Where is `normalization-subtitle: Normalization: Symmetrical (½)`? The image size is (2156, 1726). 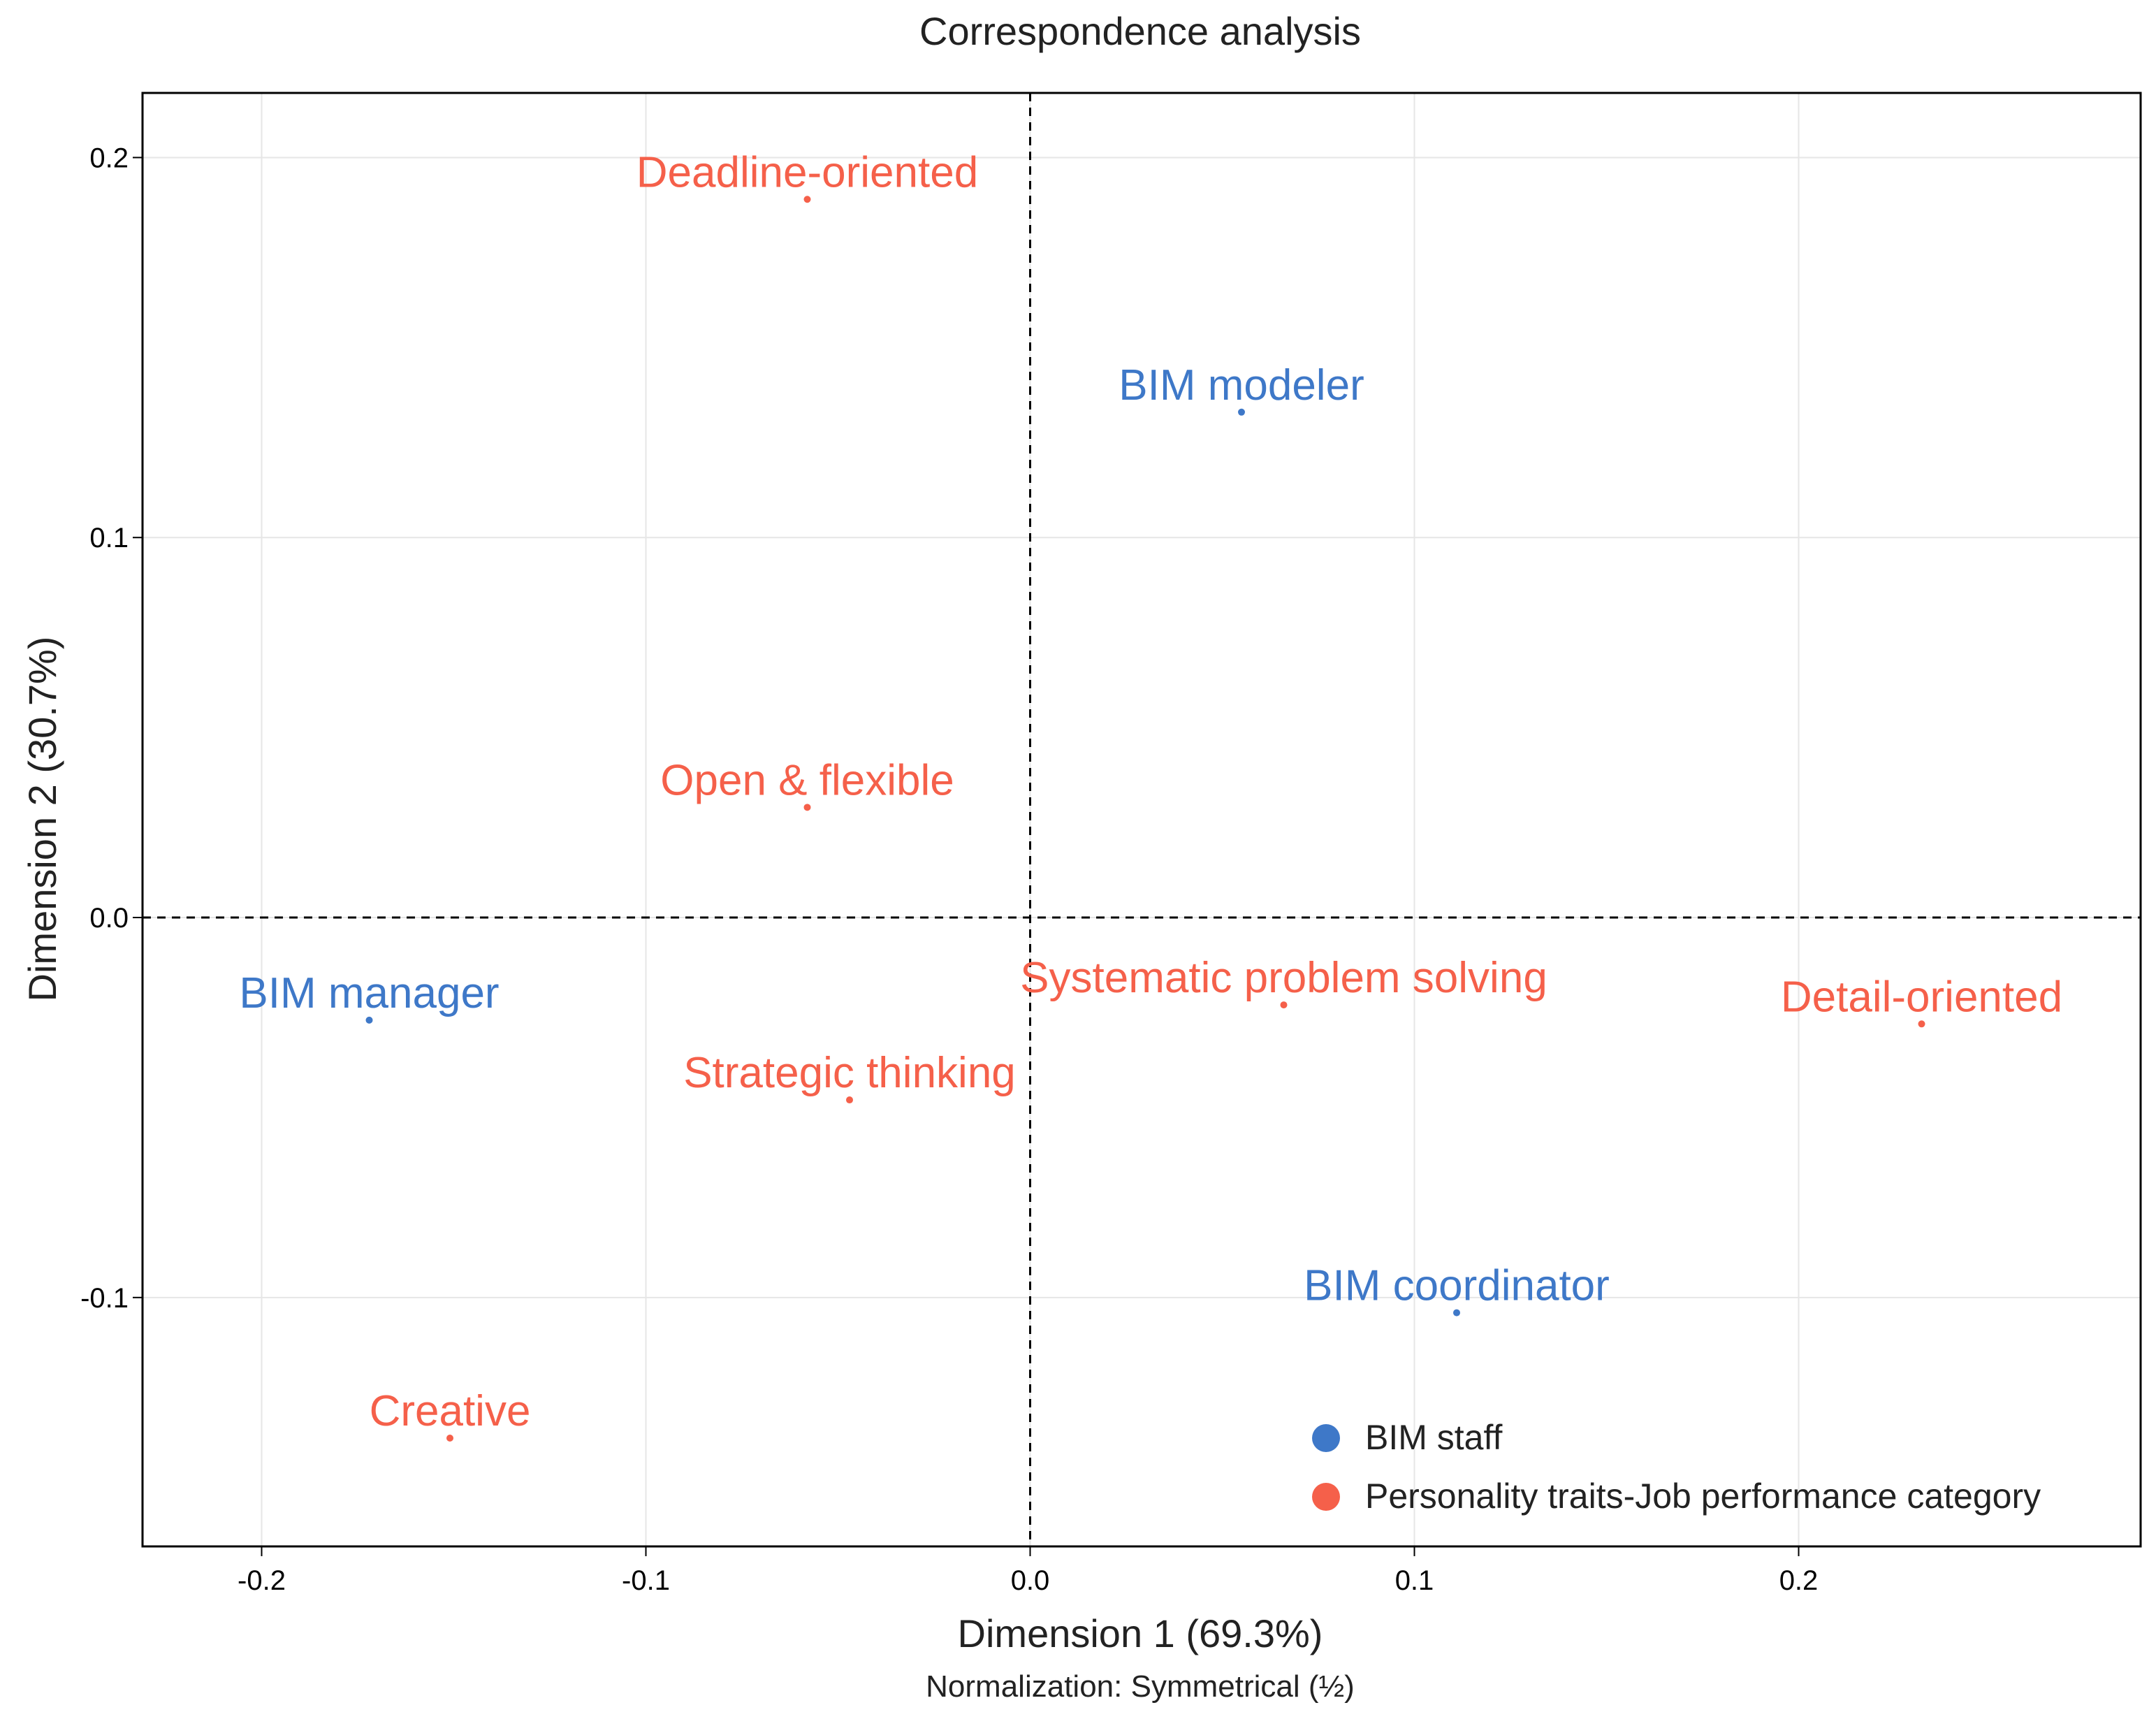
normalization-subtitle: Normalization: Symmetrical (½) is located at coordinates (1140, 1686).